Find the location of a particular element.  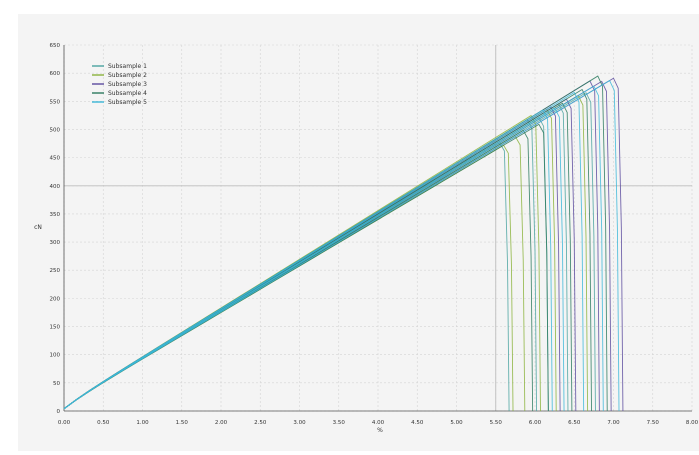

x-tick-label: 0.50 is located at coordinates (103, 423).